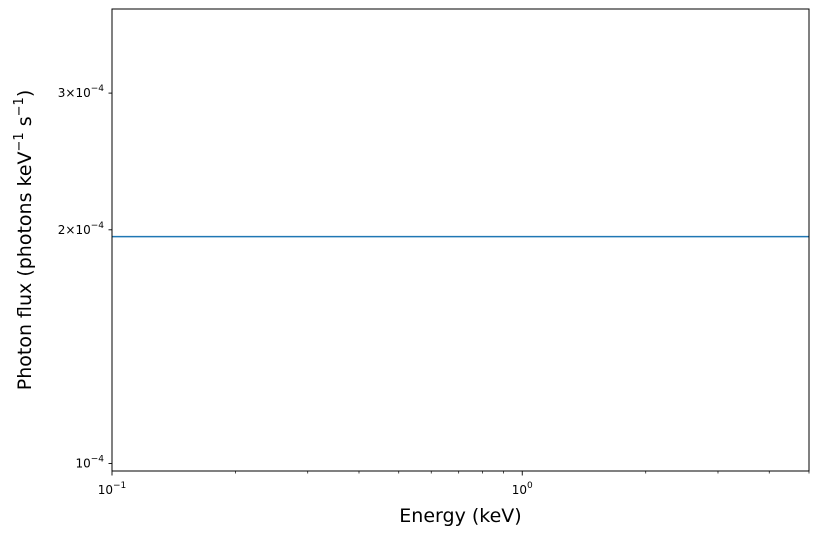 The width and height of the screenshot is (819, 535). What do you see at coordinates (454, 484) in the screenshot?
I see `x-axis-ticks: 10⁻¹ 10⁰` at bounding box center [454, 484].